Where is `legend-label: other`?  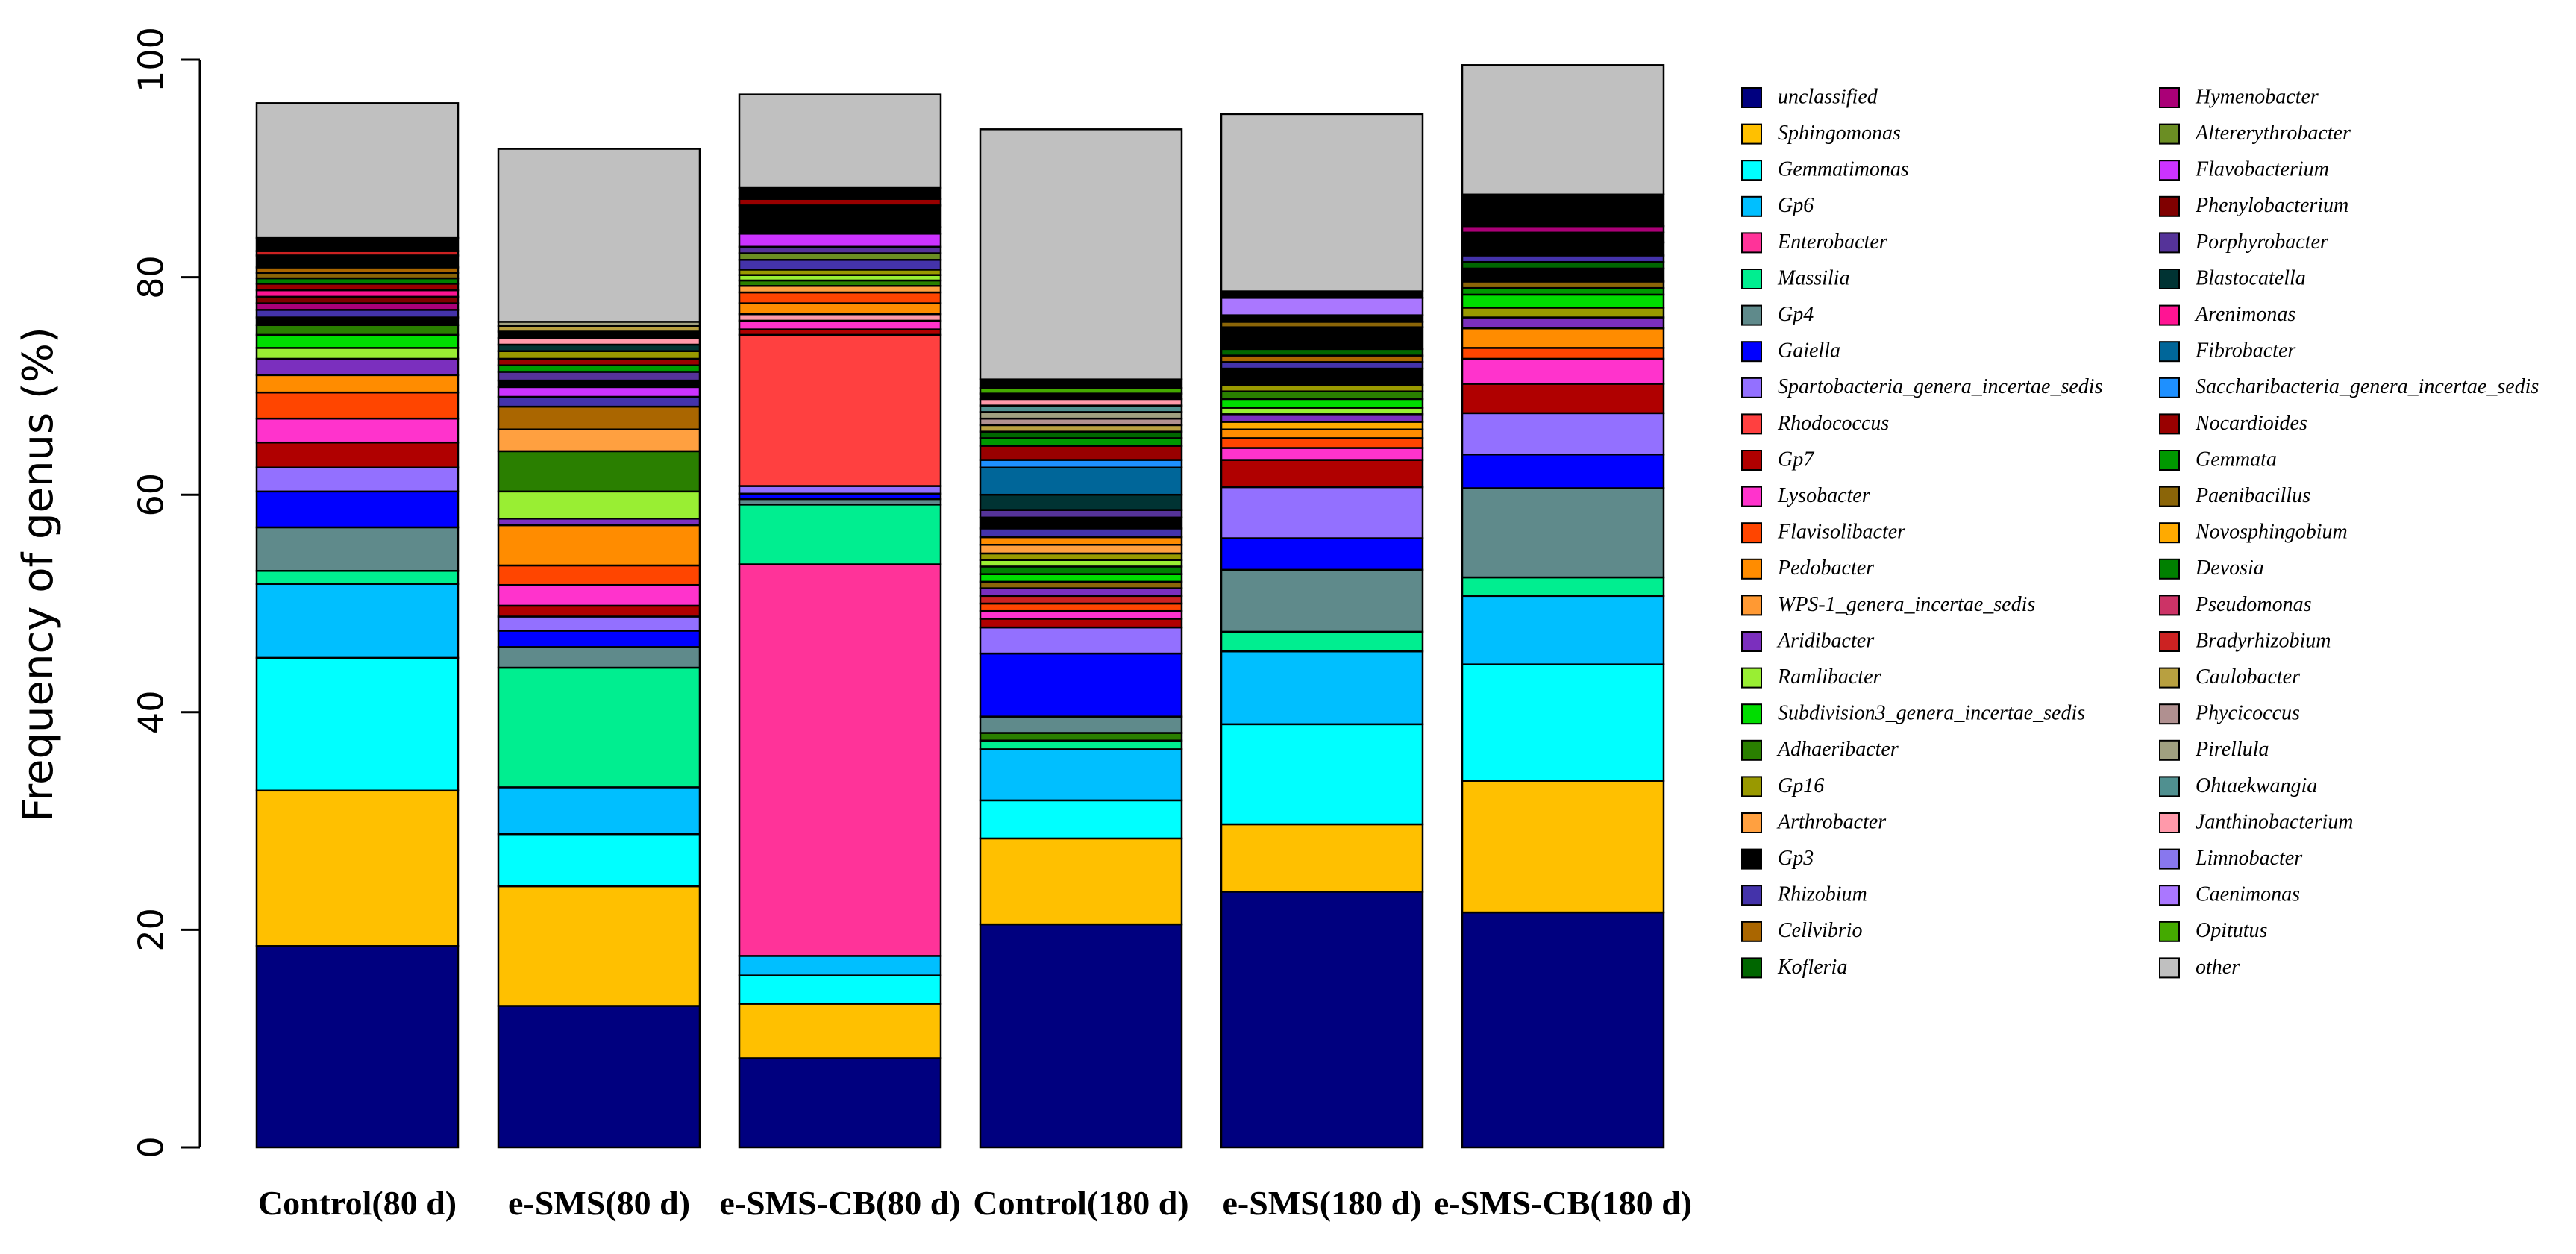
legend-label: other is located at coordinates (2218, 967).